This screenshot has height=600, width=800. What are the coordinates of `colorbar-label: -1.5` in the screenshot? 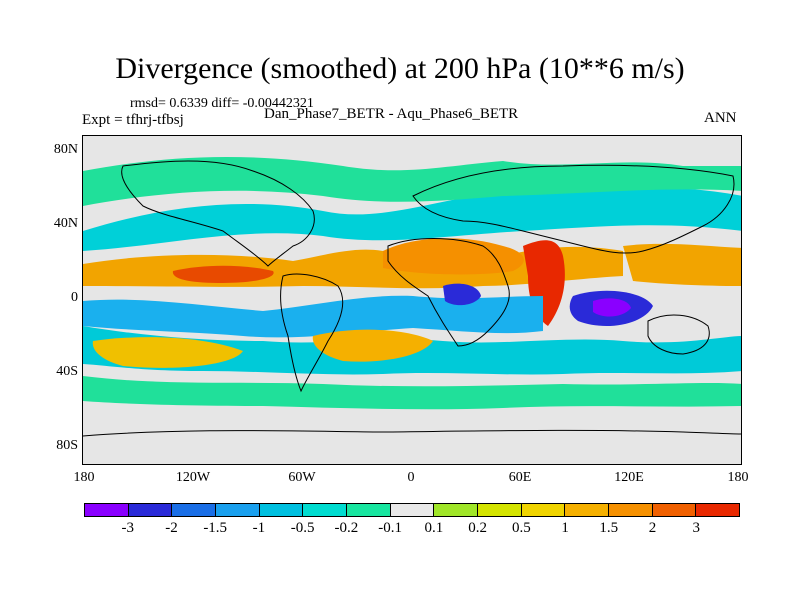 It's located at (215, 528).